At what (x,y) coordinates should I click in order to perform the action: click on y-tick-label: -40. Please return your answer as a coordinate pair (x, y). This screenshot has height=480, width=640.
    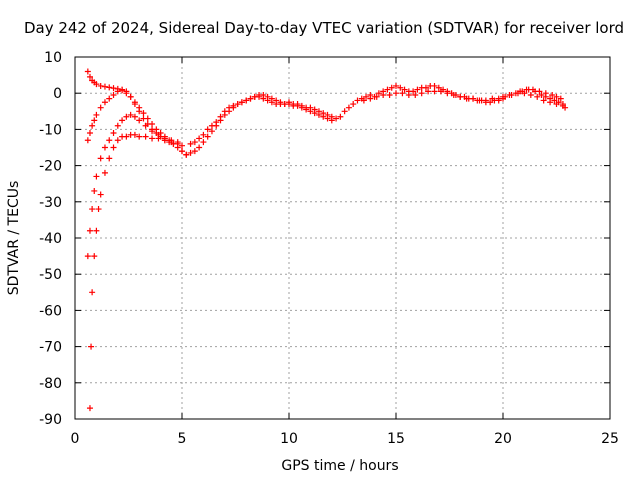
    Looking at the image, I should click on (50, 239).